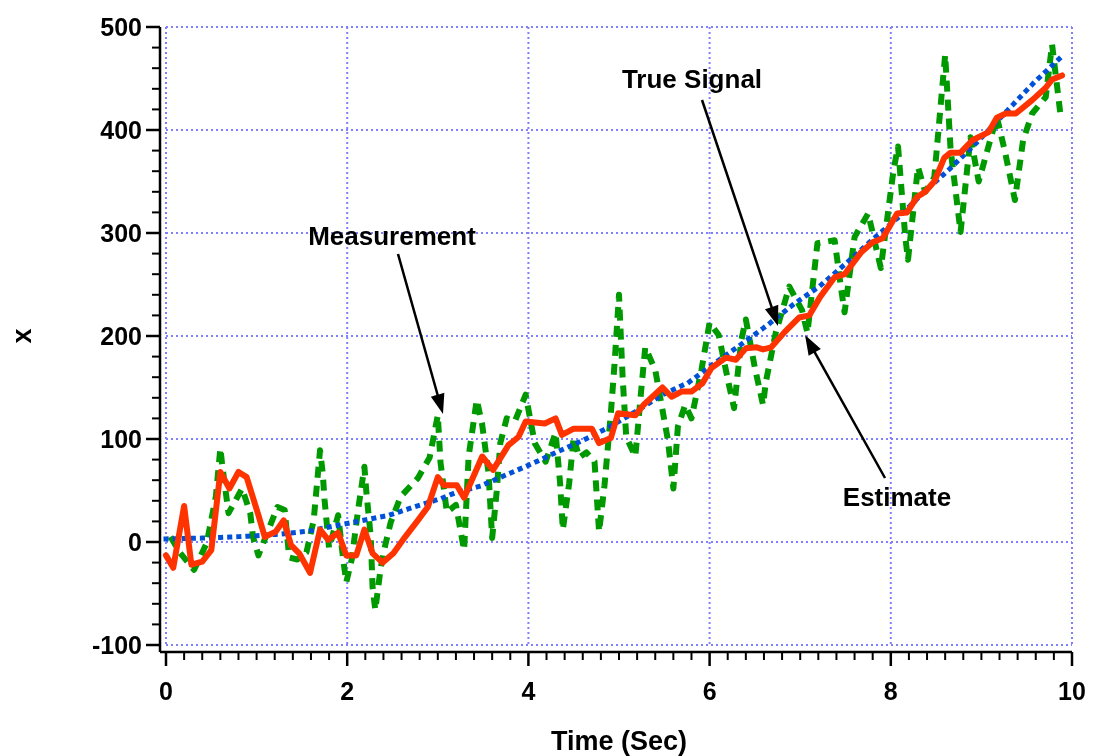 This screenshot has width=1097, height=756. Describe the element at coordinates (166, 691) in the screenshot. I see `x-tick-label: 0` at that location.